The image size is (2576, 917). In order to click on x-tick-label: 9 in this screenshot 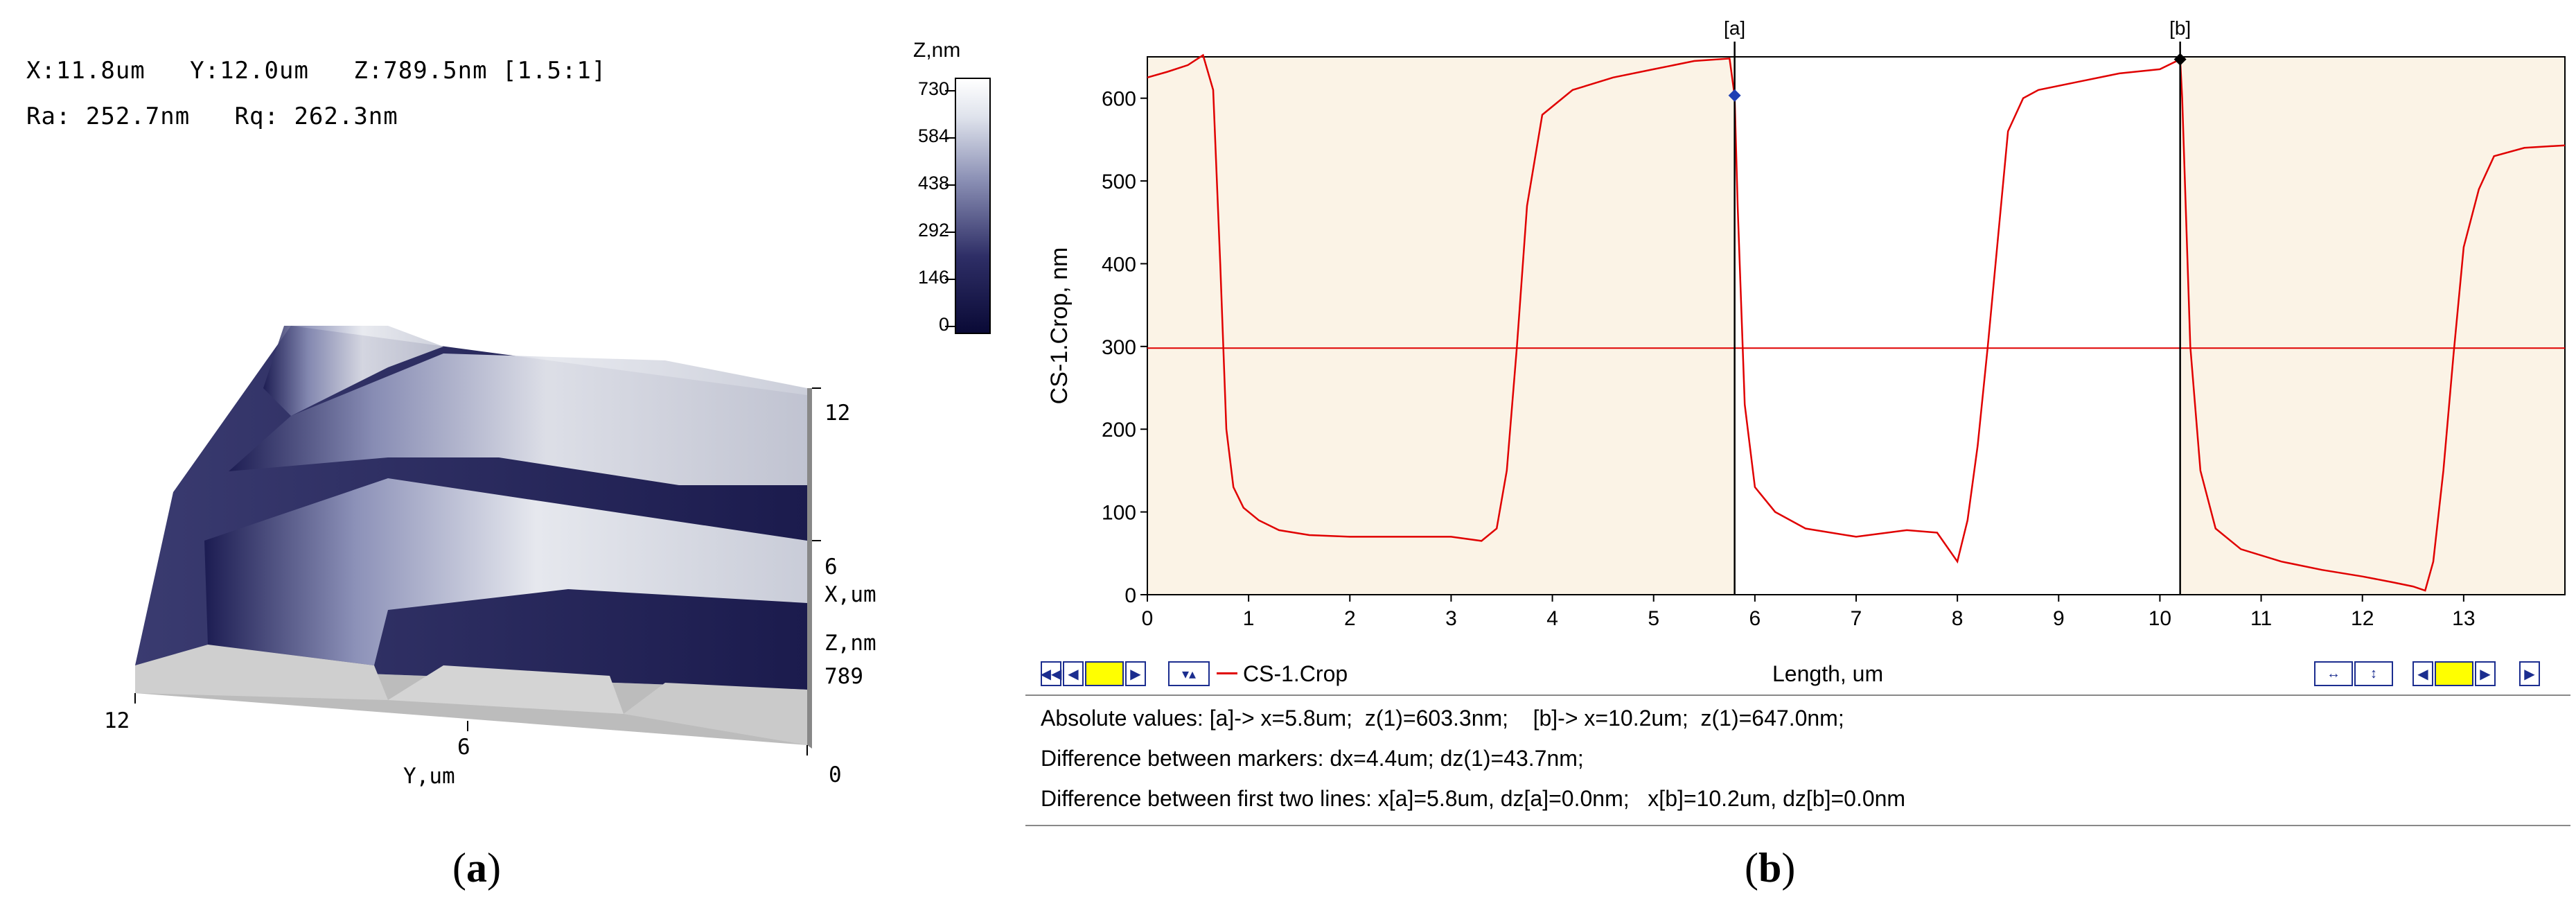, I will do `click(2059, 619)`.